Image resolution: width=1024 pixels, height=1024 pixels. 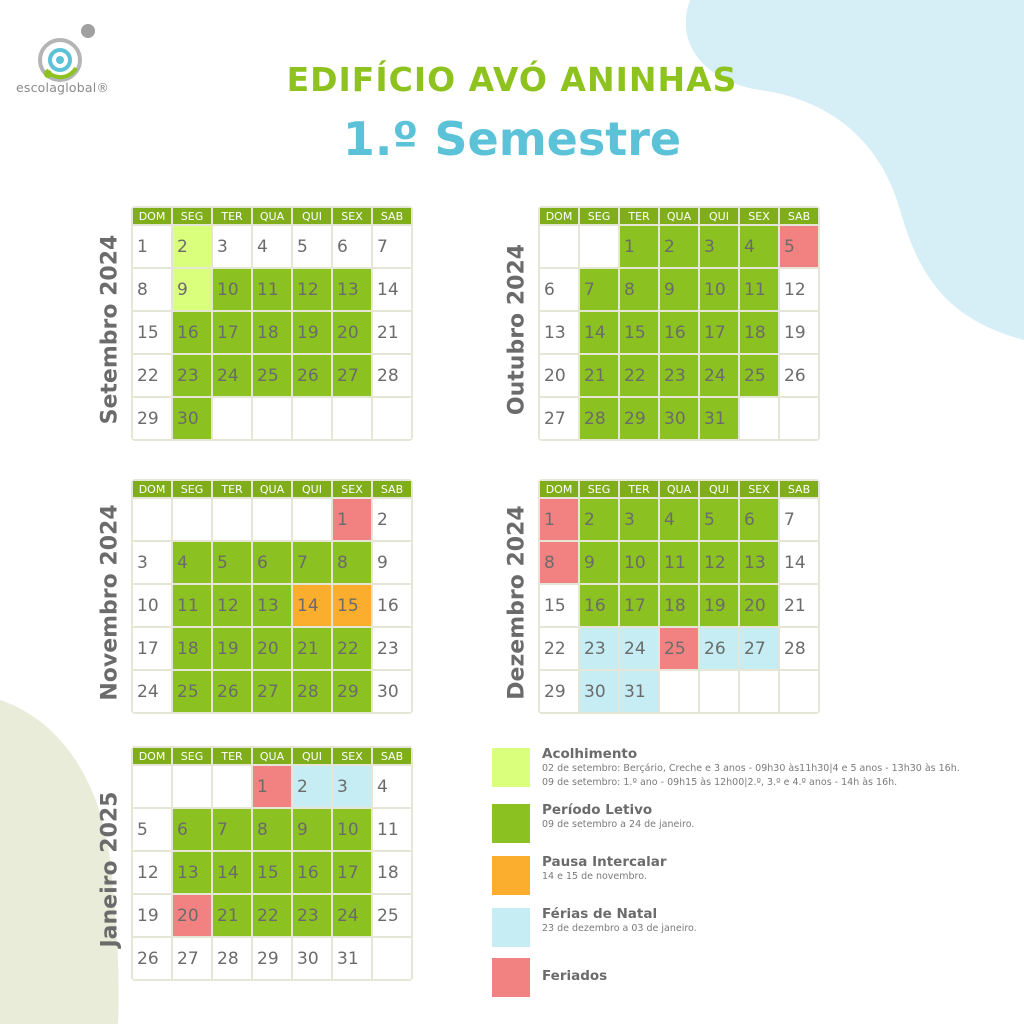 I want to click on day-cell: 14, so click(x=799, y=562).